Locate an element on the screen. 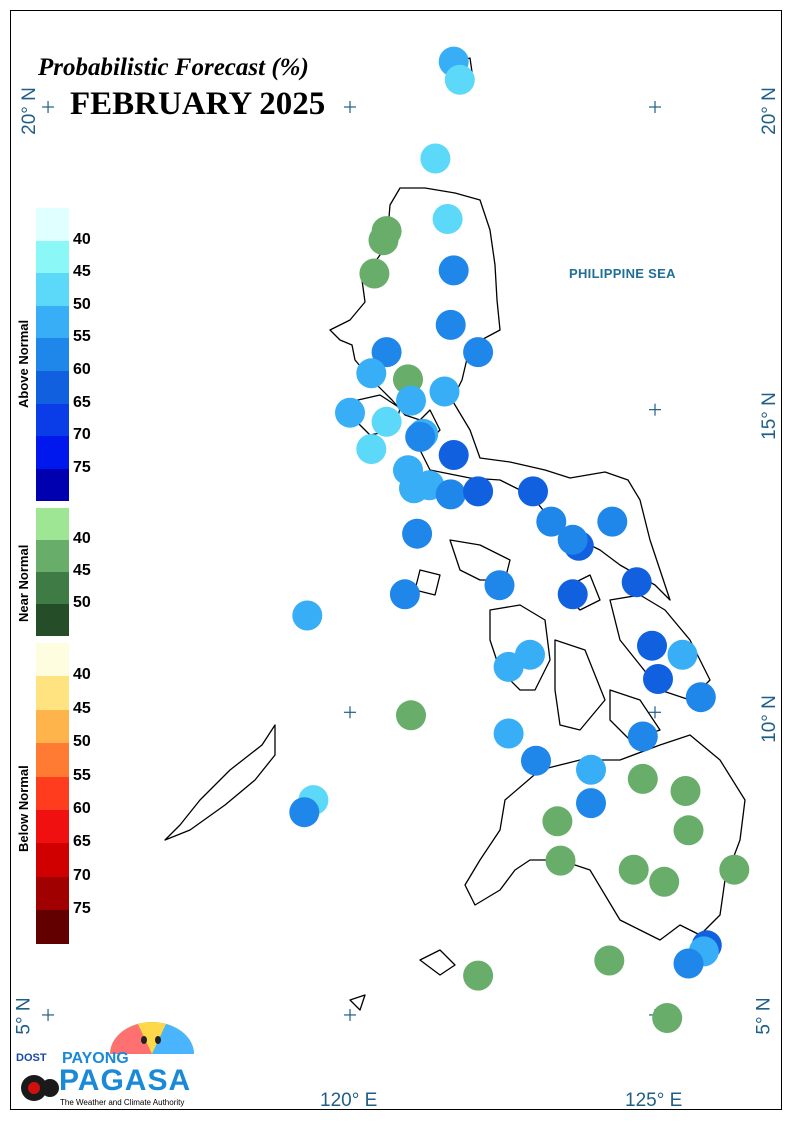  lat-label-20-right: 20° N is located at coordinates (769, 111).